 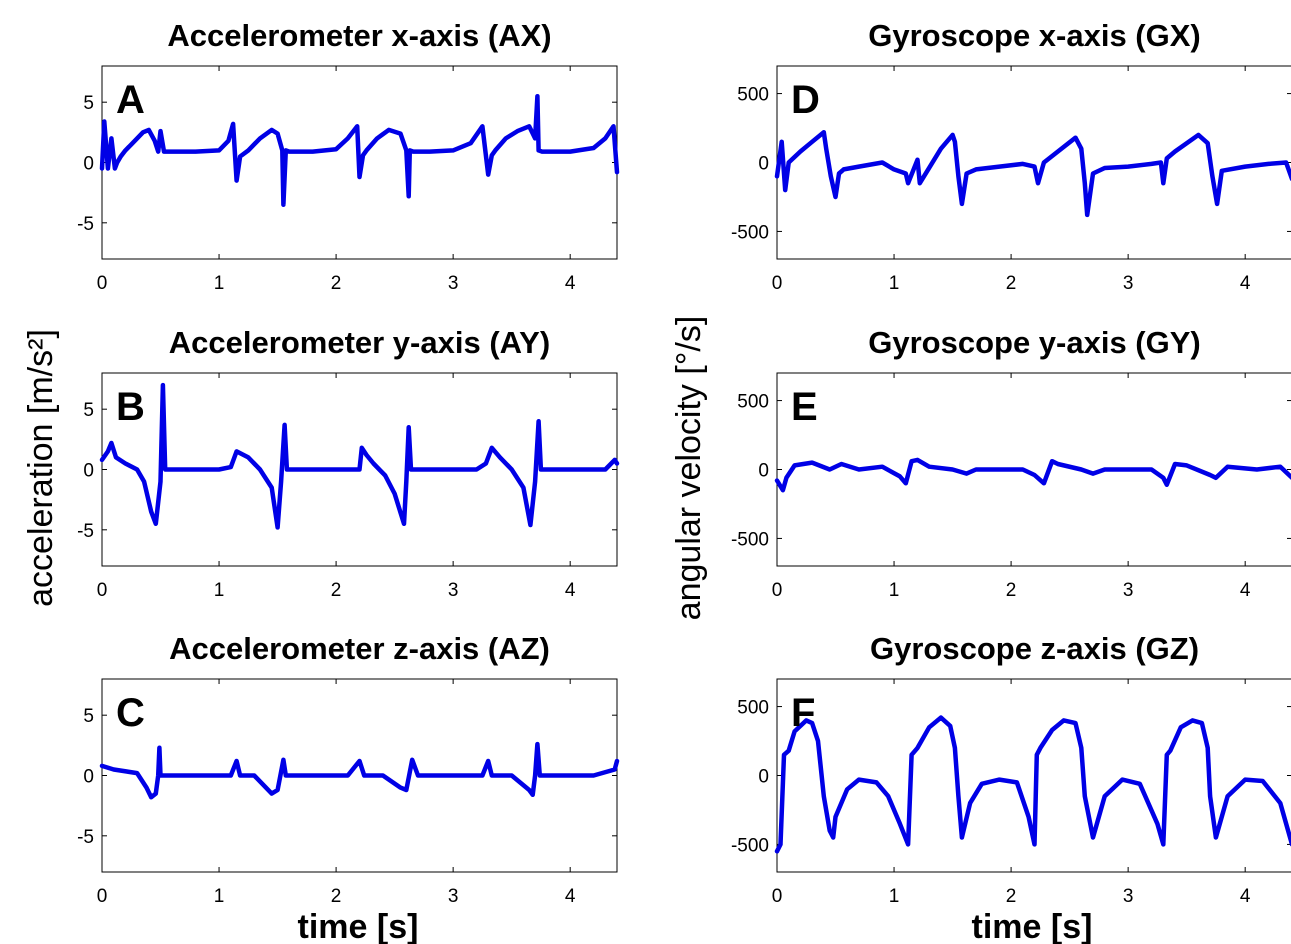 I want to click on panel-title-gz: Gyroscope z-axis (GZ), so click(x=1034, y=648).